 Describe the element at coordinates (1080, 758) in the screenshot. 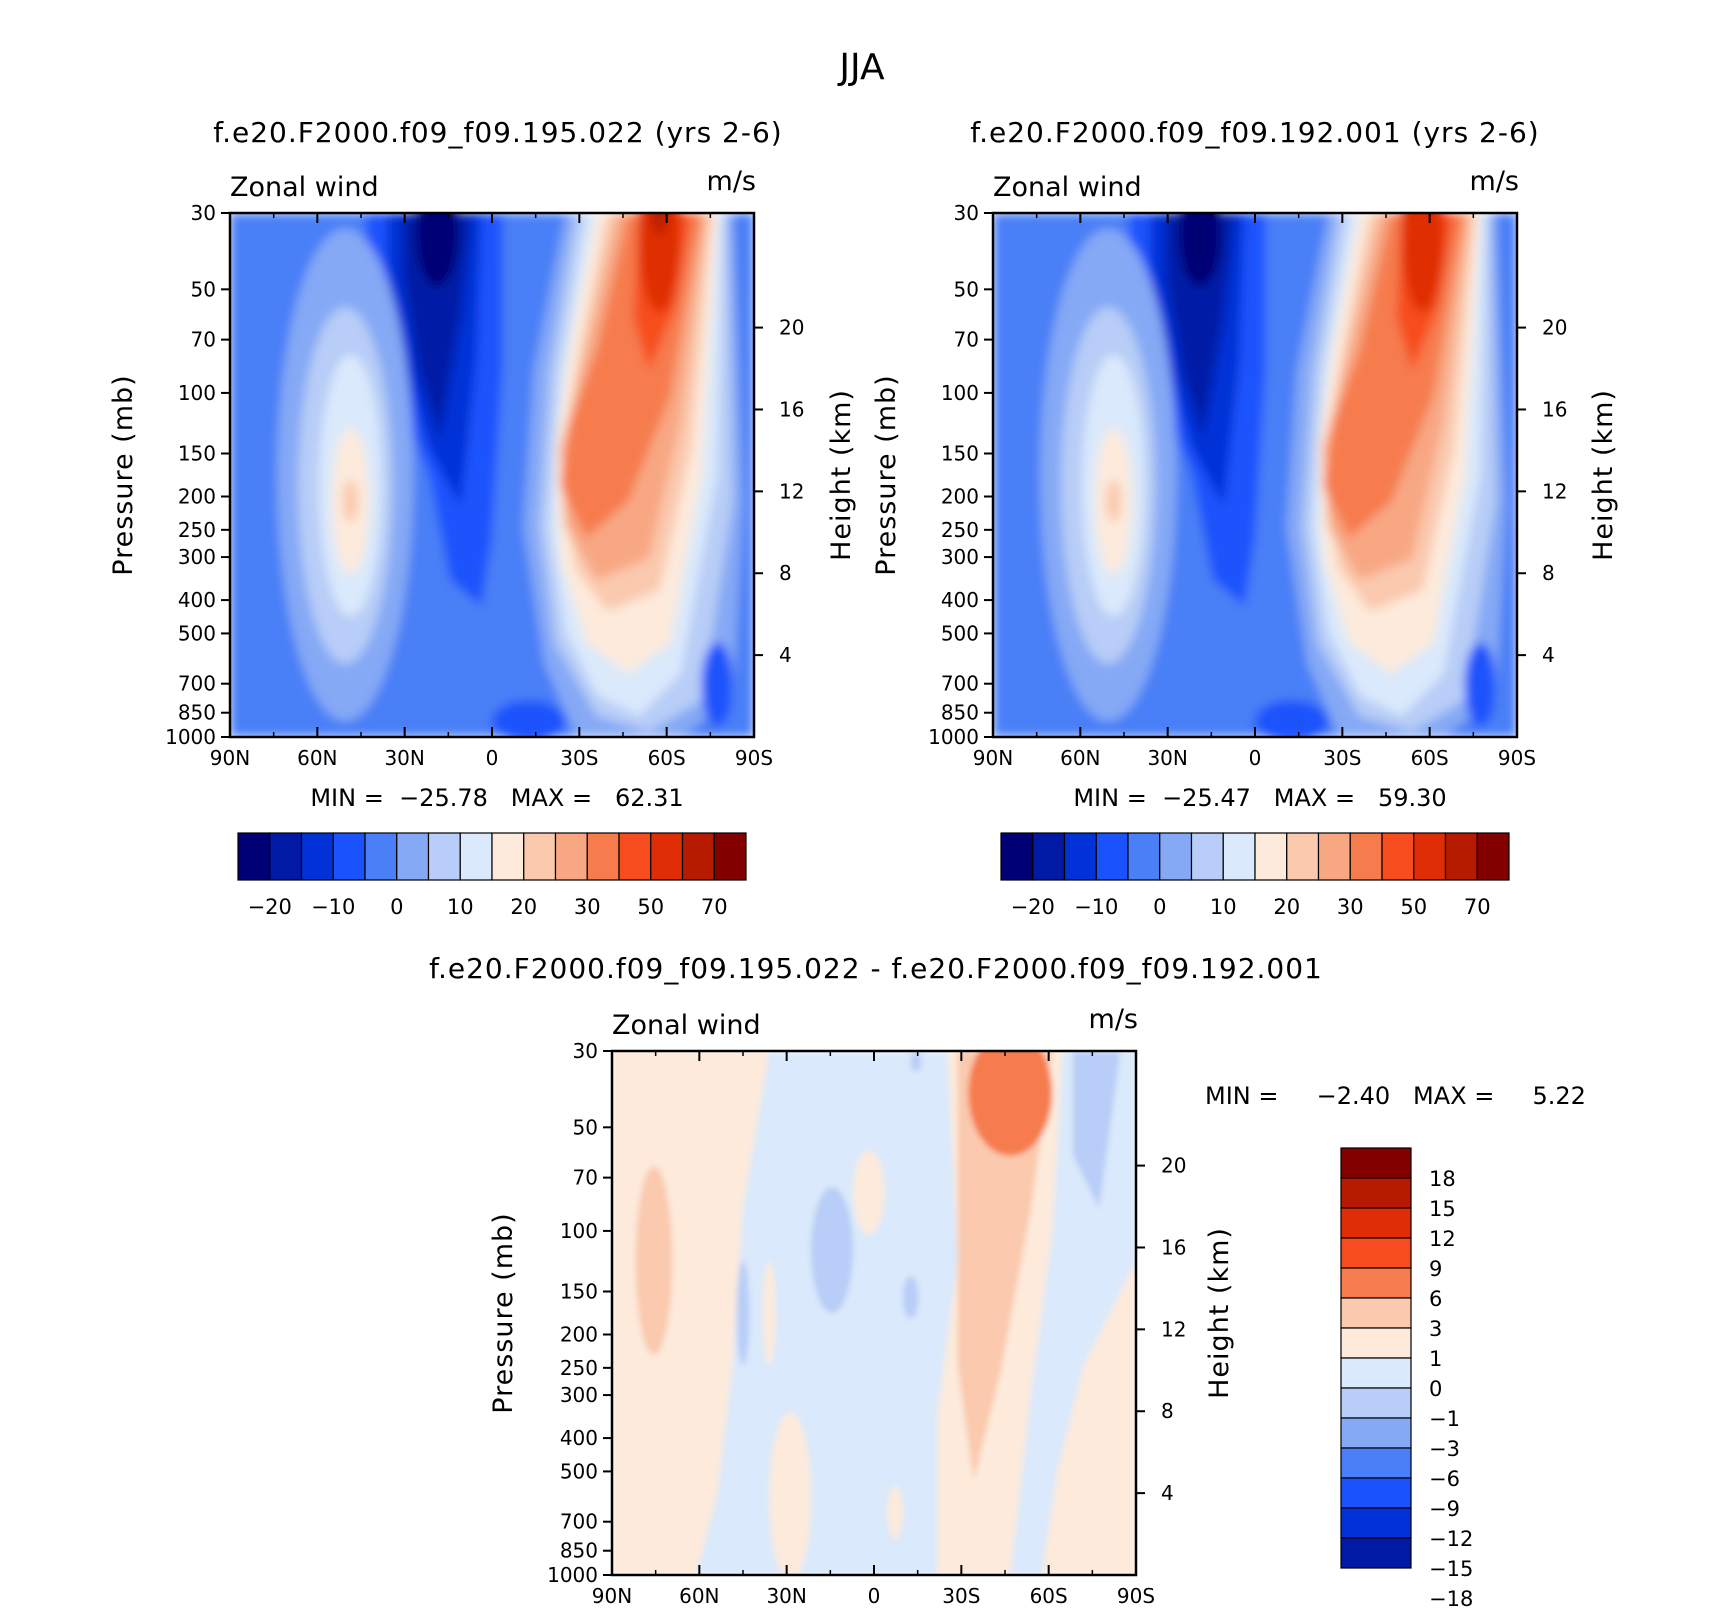

I see `x-tick-label: 60N` at that location.